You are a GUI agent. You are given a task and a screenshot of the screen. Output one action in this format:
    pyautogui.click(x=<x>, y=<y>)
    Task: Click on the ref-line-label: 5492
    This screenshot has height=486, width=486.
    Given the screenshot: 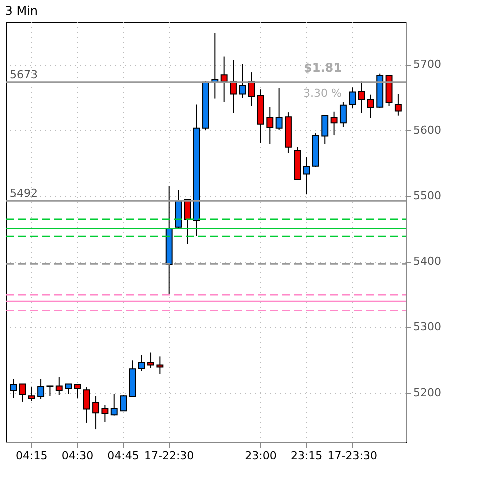 What is the action you would take?
    pyautogui.click(x=24, y=193)
    